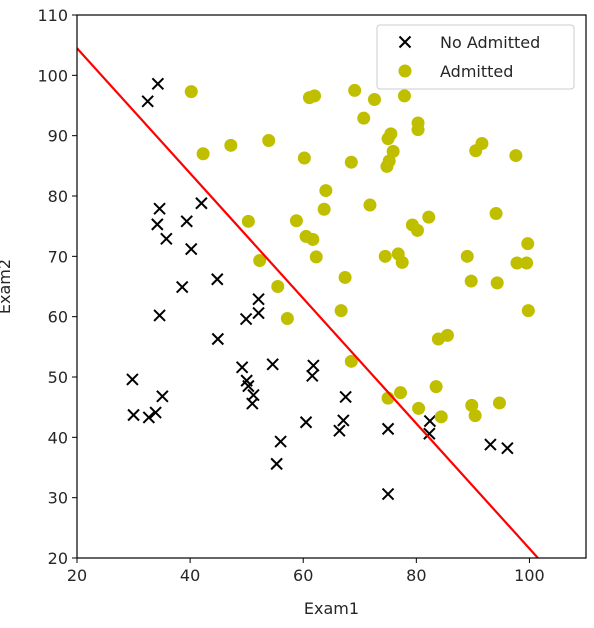 The width and height of the screenshot is (594, 628). What do you see at coordinates (405, 71) in the screenshot?
I see `legend-marker-admitted` at bounding box center [405, 71].